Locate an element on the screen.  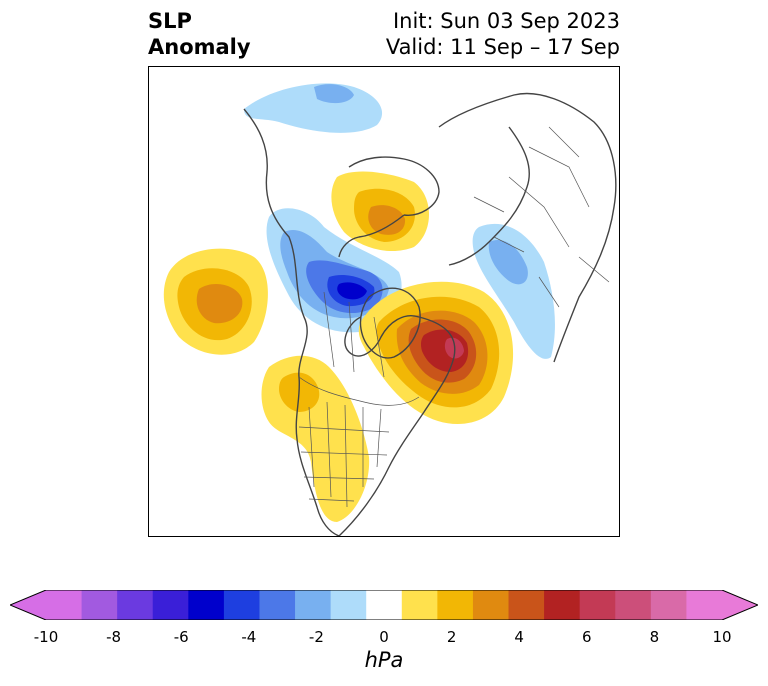
anomaly-pos-namerica is located at coordinates (315, 438).